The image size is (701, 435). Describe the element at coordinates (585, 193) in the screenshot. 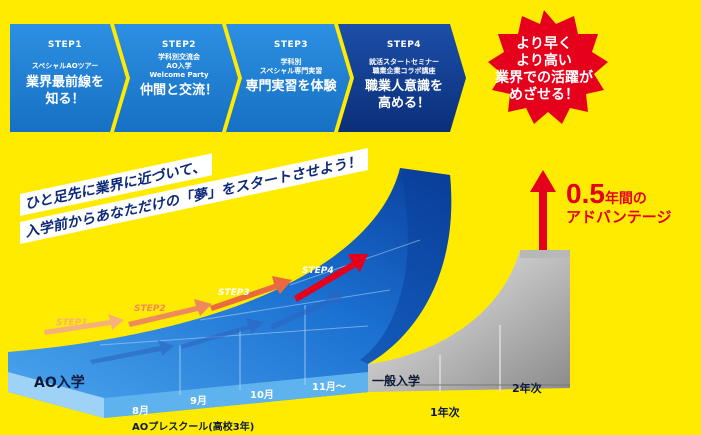

I see `advantage-number: 0.5` at that location.